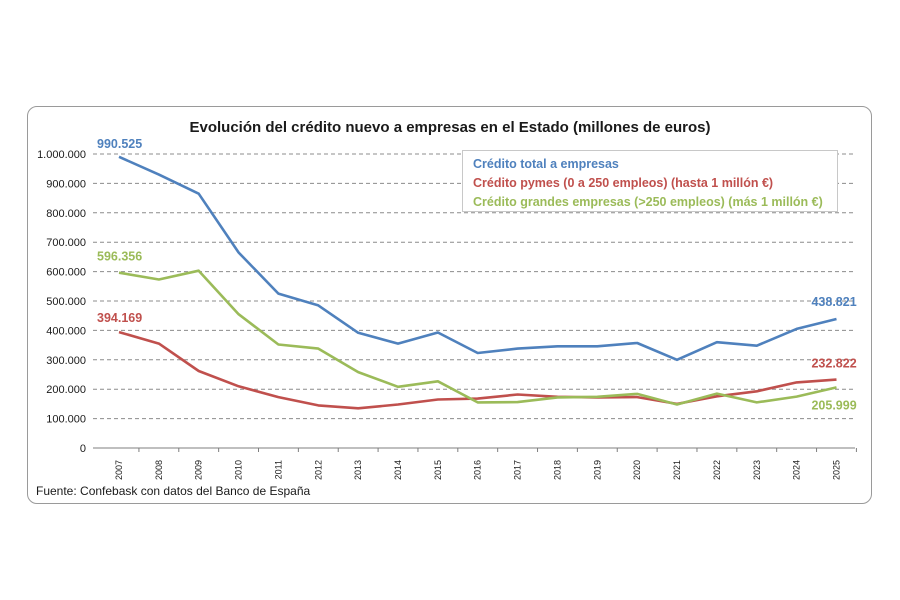  I want to click on x-tick-label: 2014, so click(398, 470).